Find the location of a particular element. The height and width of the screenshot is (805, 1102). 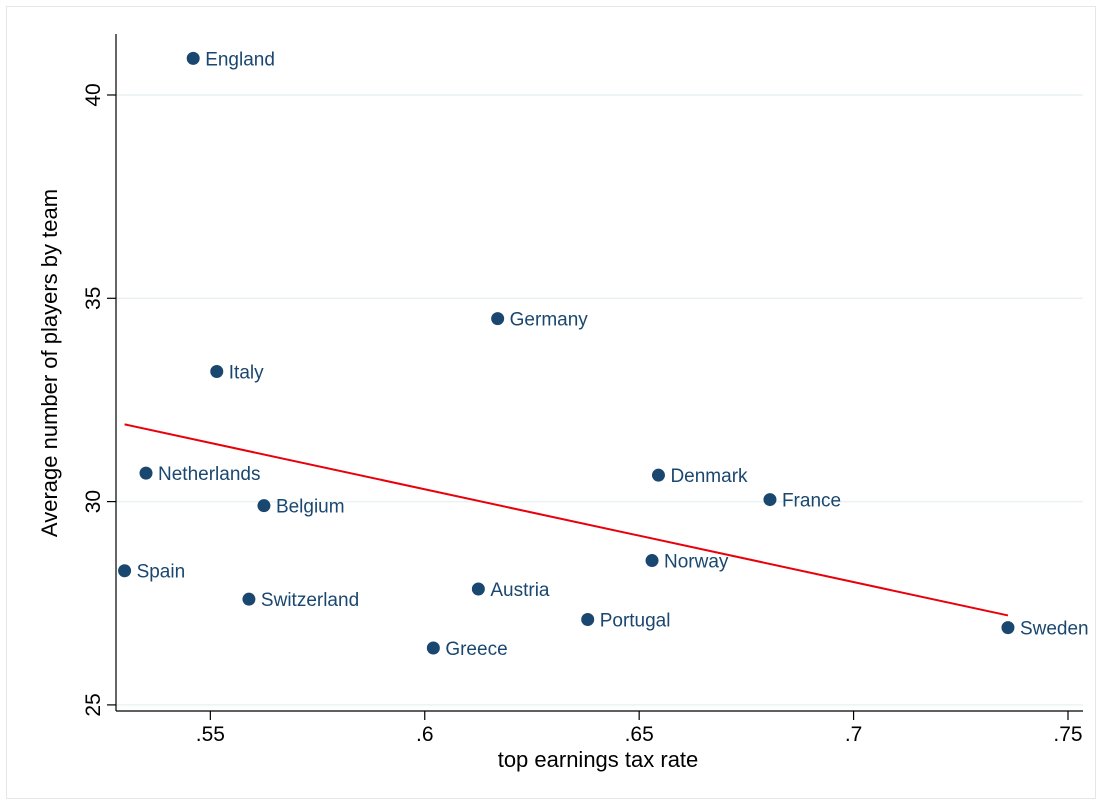

y-tick-label: 30 is located at coordinates (93, 501).